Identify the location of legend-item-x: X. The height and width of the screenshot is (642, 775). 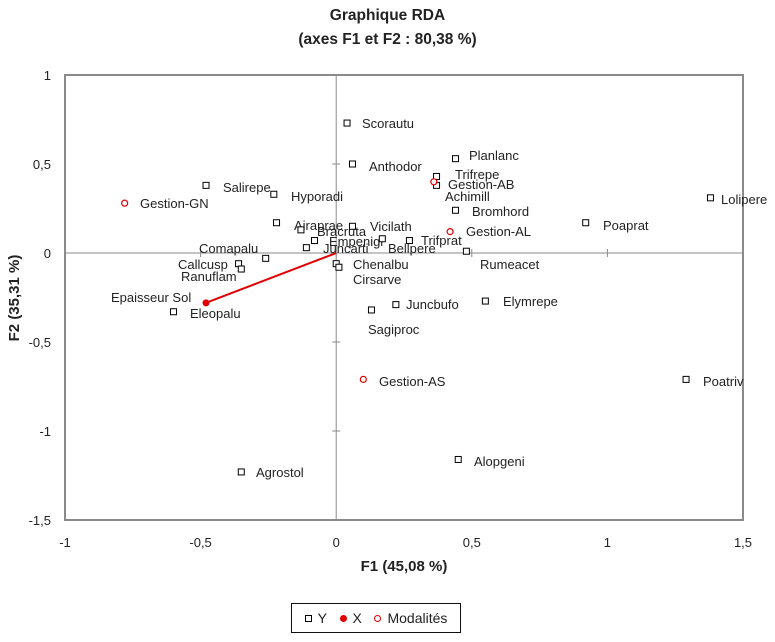
(350, 618).